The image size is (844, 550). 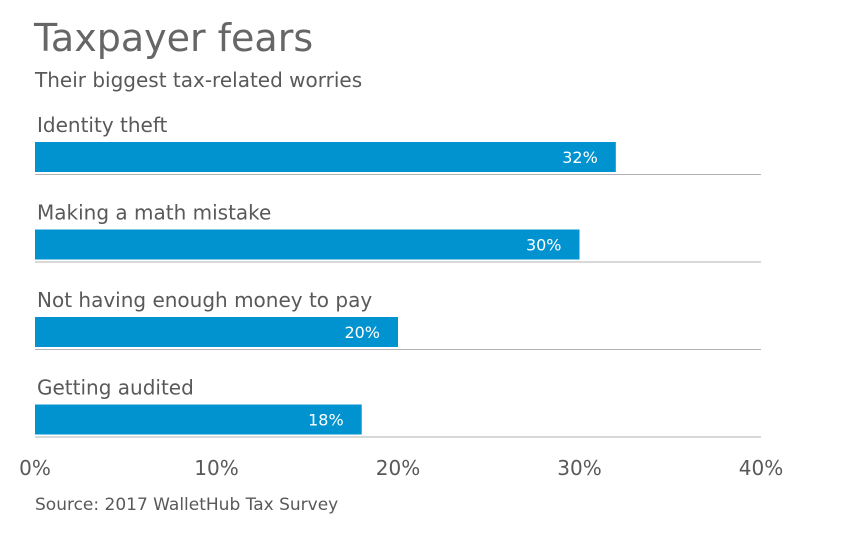 What do you see at coordinates (216, 468) in the screenshot?
I see `x-tick-label: 10%` at bounding box center [216, 468].